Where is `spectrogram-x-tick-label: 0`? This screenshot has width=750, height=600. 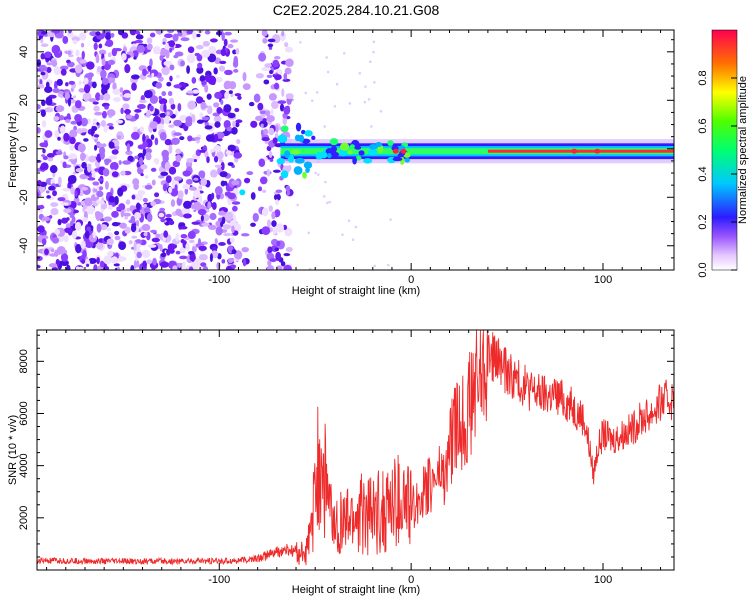
spectrogram-x-tick-label: 0 is located at coordinates (411, 280).